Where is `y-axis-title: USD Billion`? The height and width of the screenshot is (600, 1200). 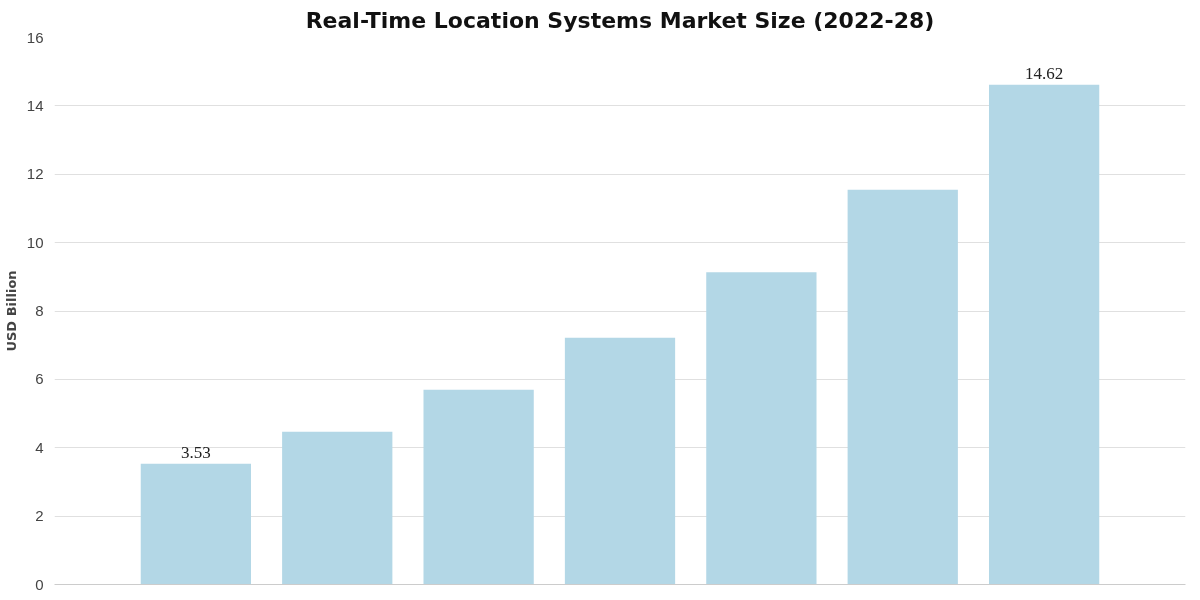 y-axis-title: USD Billion is located at coordinates (11, 311).